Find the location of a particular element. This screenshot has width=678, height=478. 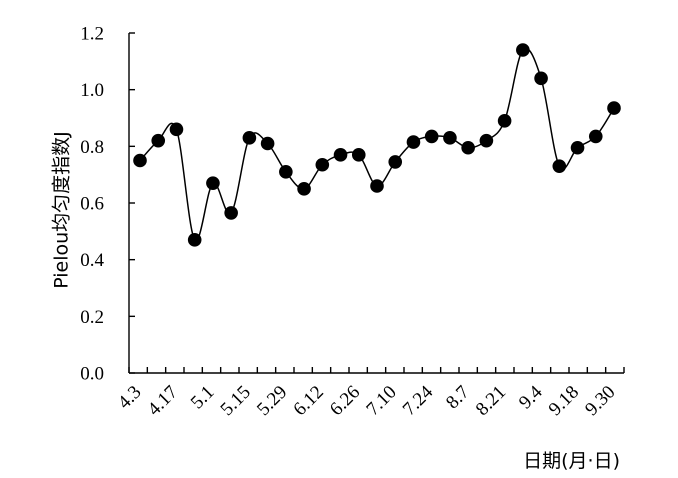

x-tick-label: 5.29 is located at coordinates (272, 401).